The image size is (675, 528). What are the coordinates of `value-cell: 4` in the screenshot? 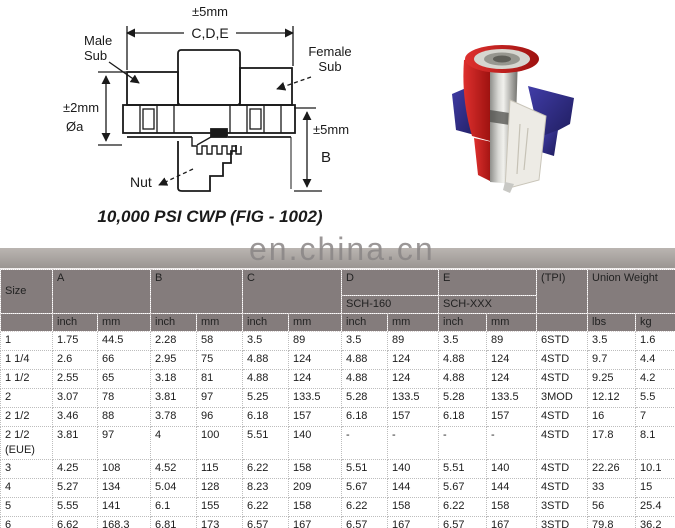 It's located at (173, 443).